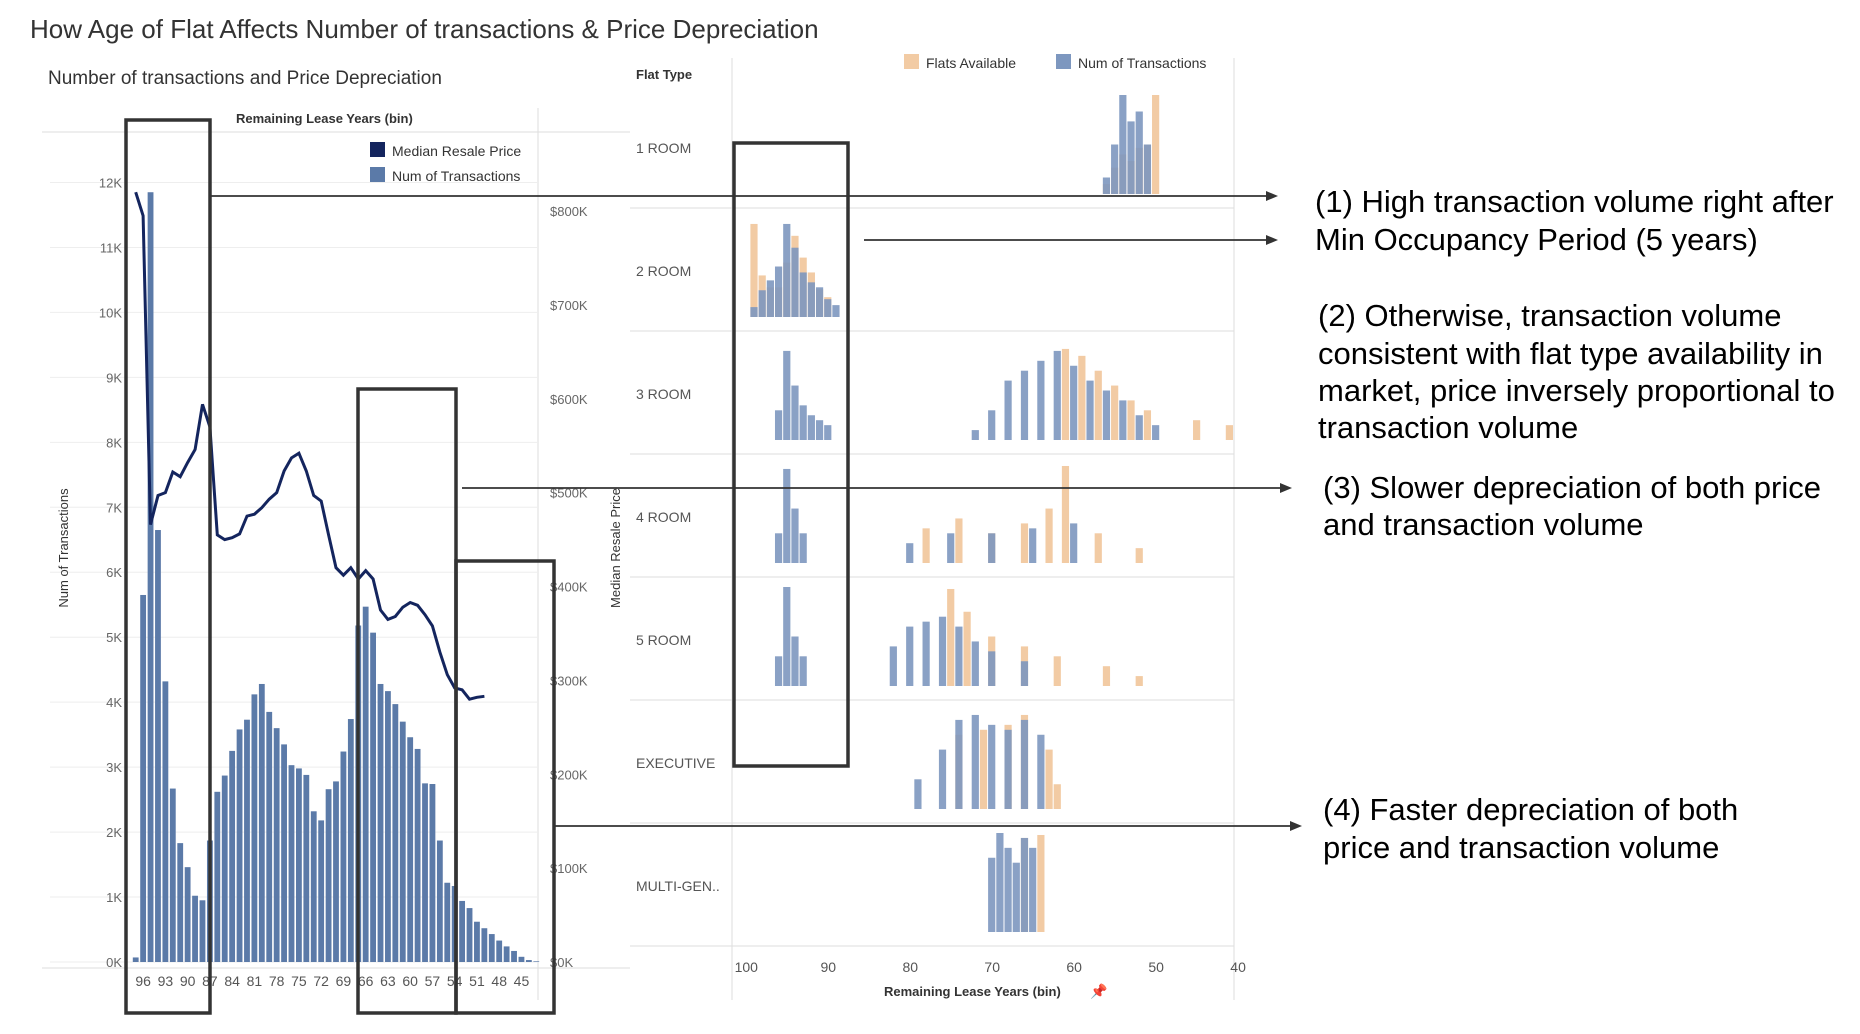  I want to click on flat-type-row: 4 ROOM, so click(932, 521).